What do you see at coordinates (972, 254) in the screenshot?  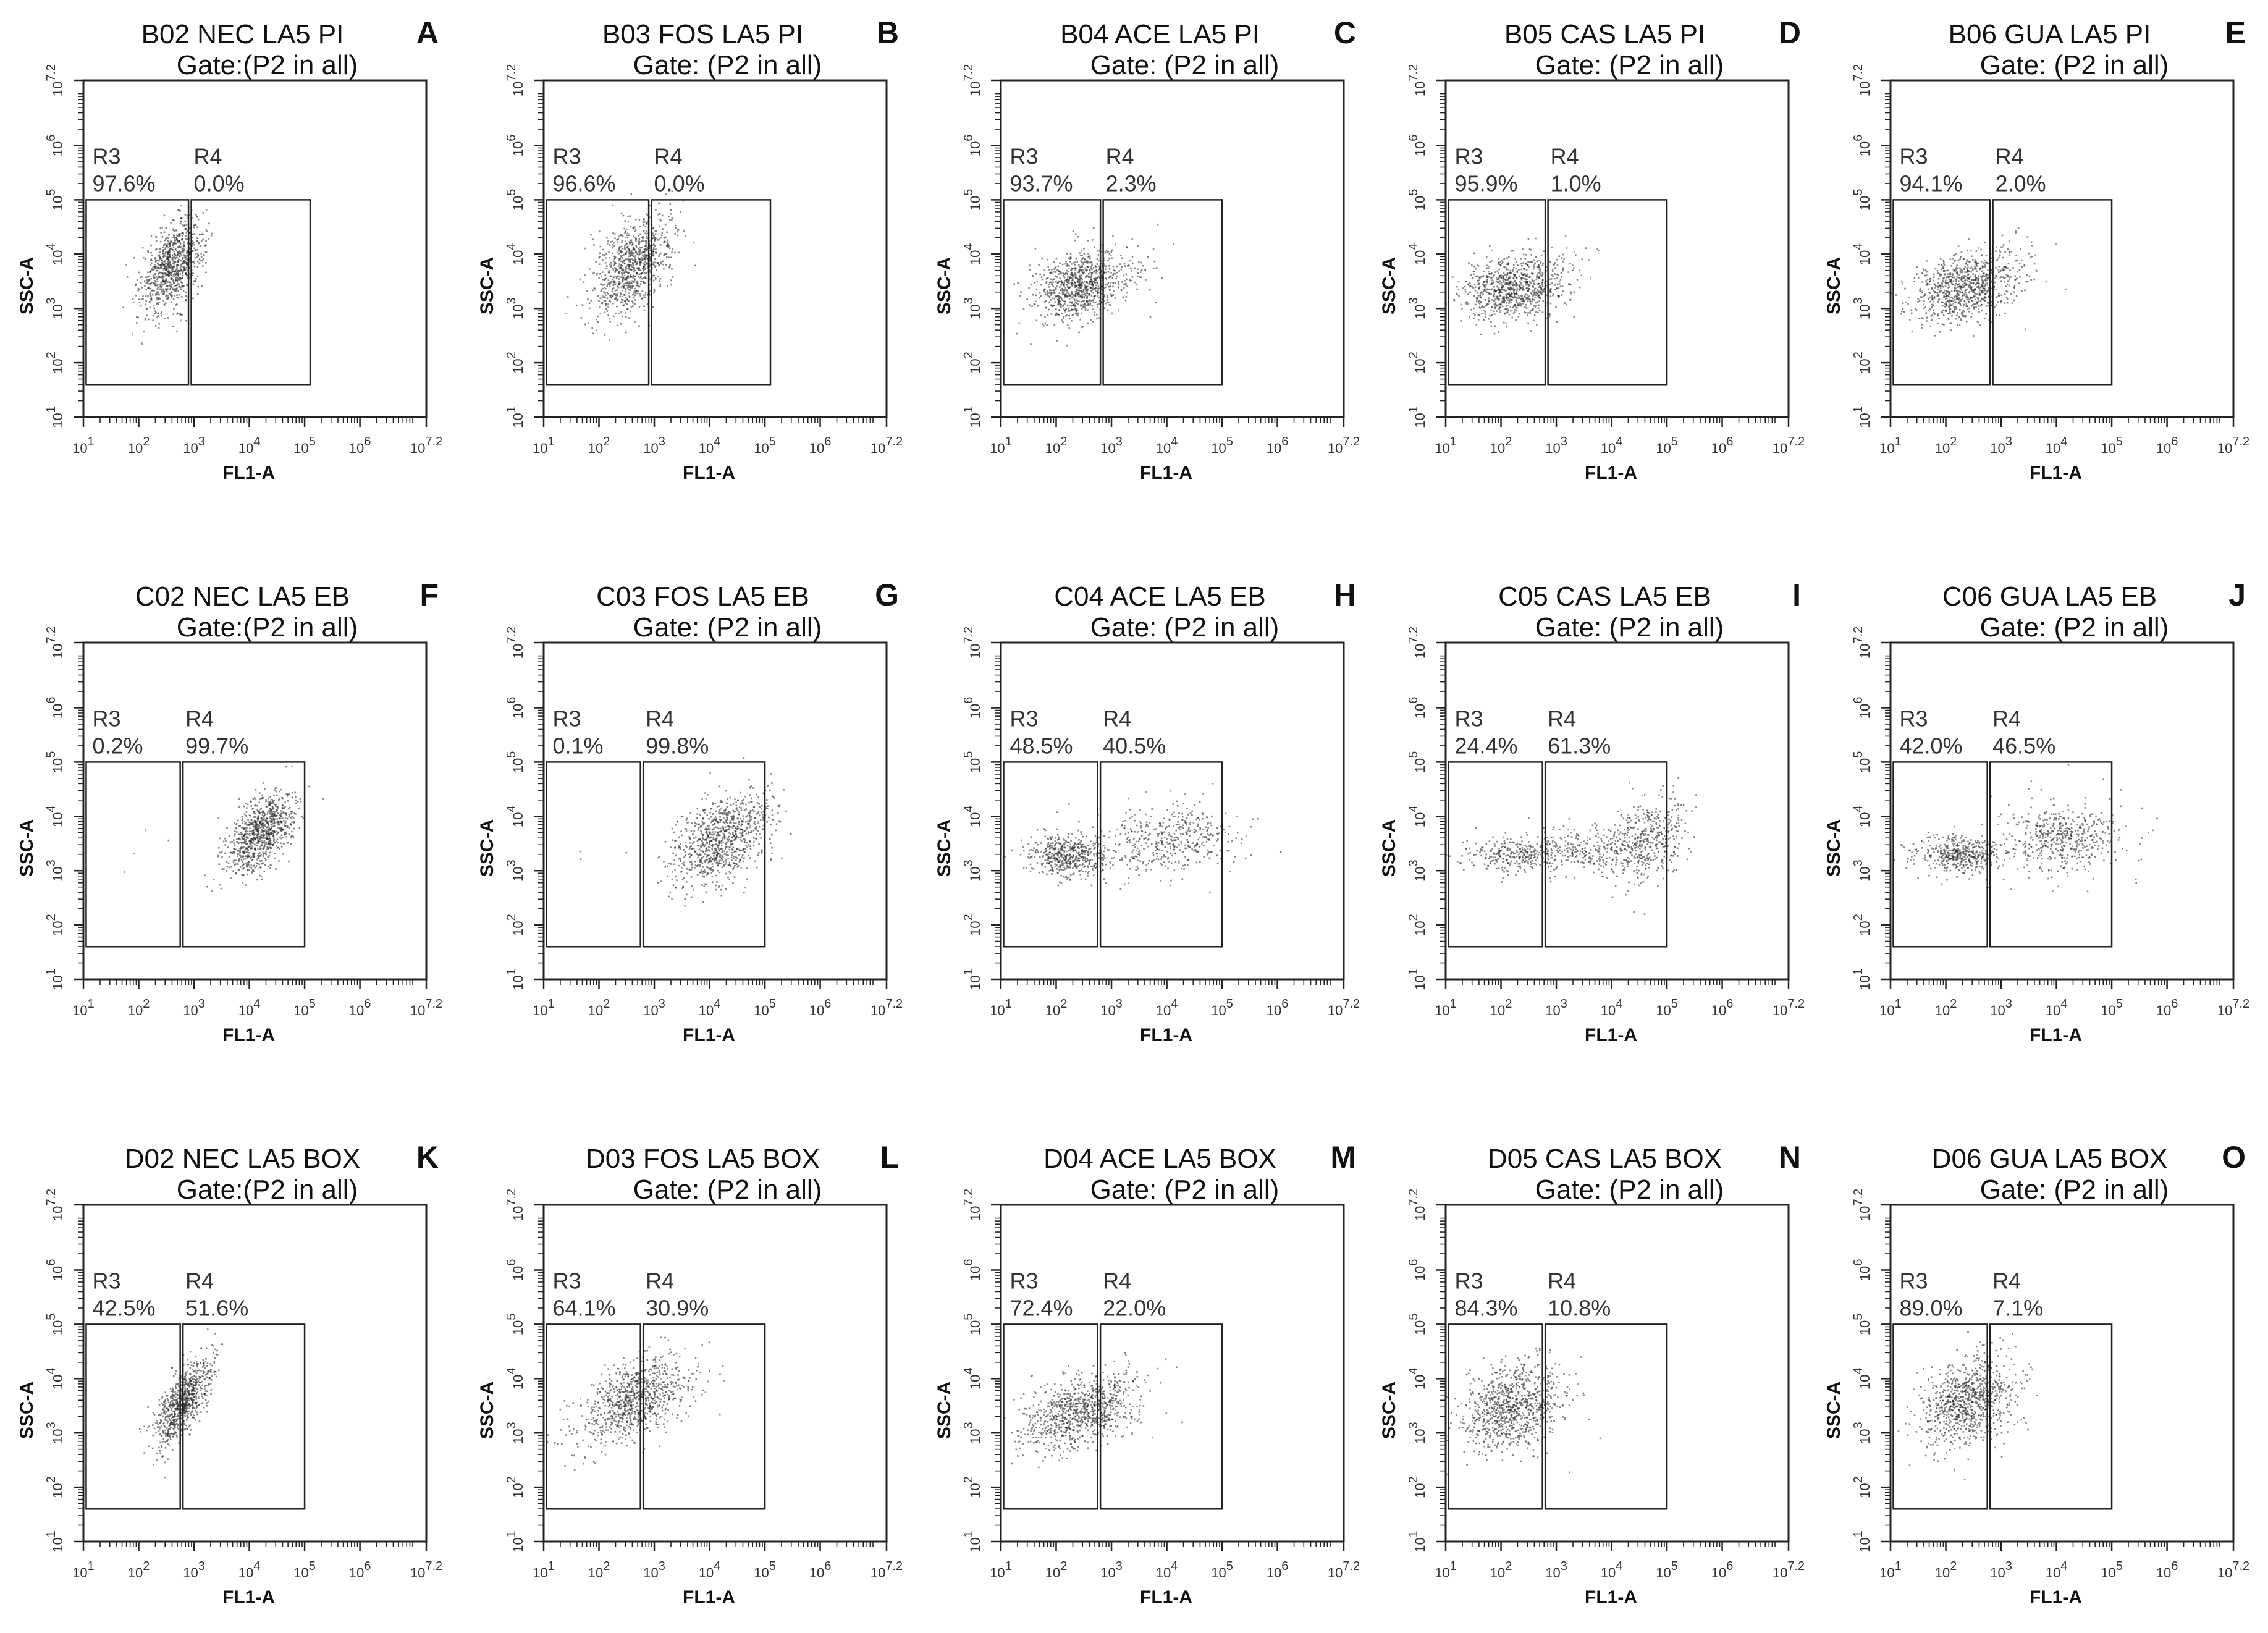 I see `y-tick-label: 10⁴` at bounding box center [972, 254].